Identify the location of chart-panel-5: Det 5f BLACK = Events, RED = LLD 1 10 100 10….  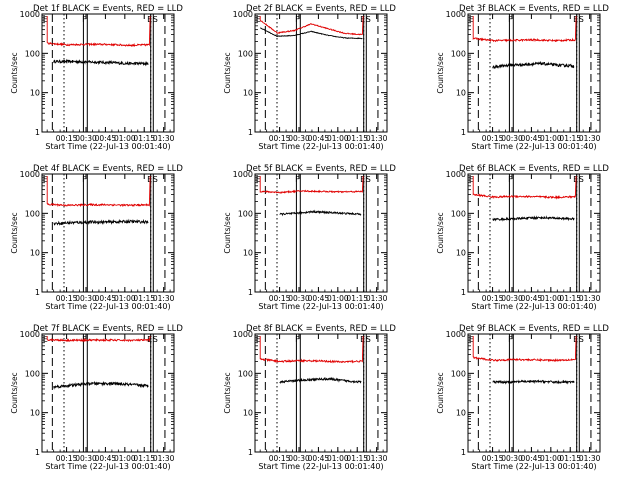
(309, 237).